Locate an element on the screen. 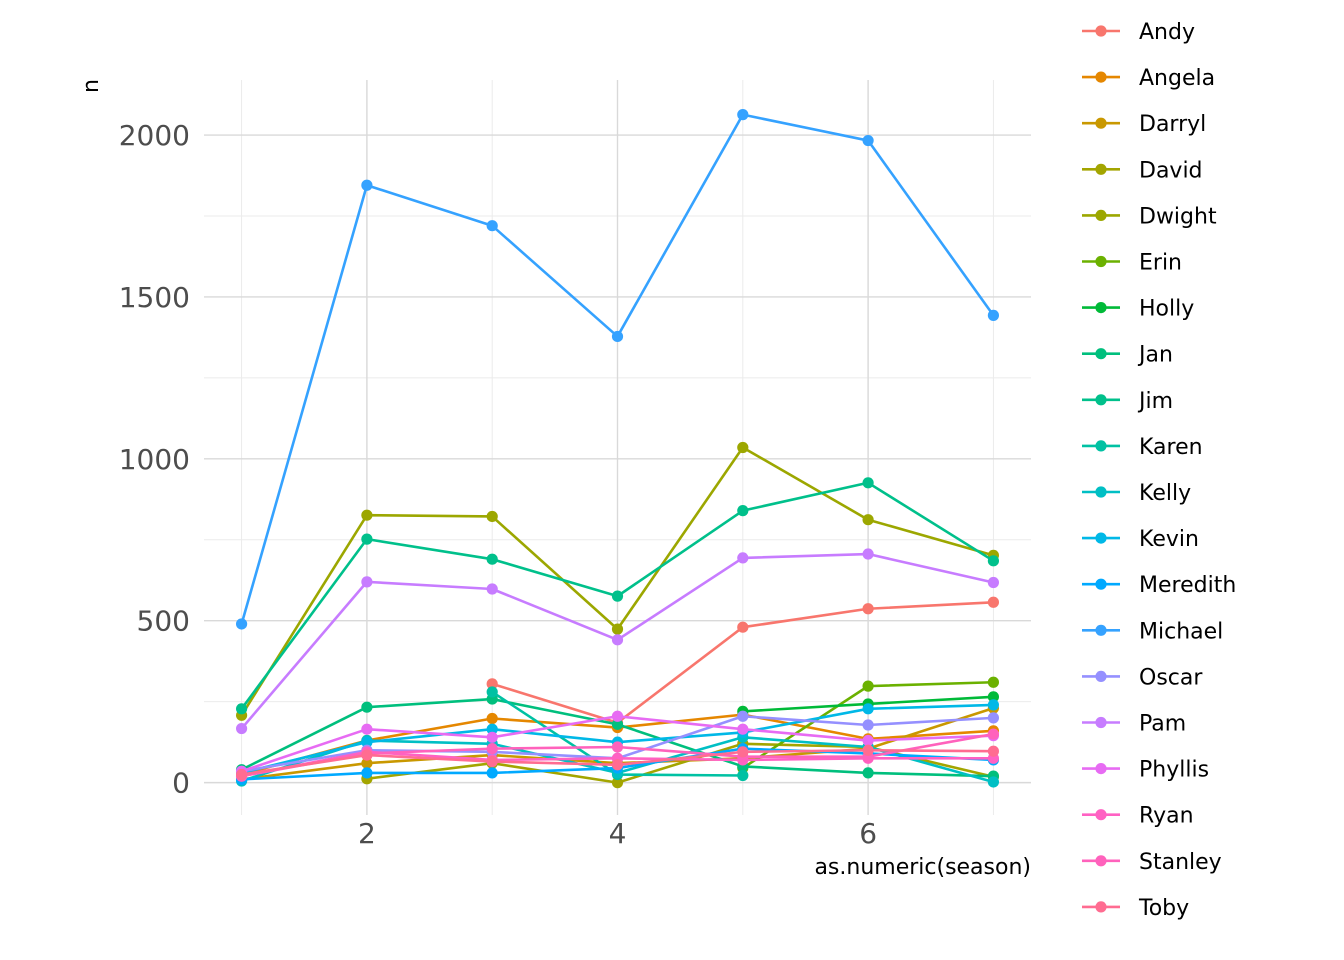  x-axis-title: as.numeric(season) is located at coordinates (922, 867).